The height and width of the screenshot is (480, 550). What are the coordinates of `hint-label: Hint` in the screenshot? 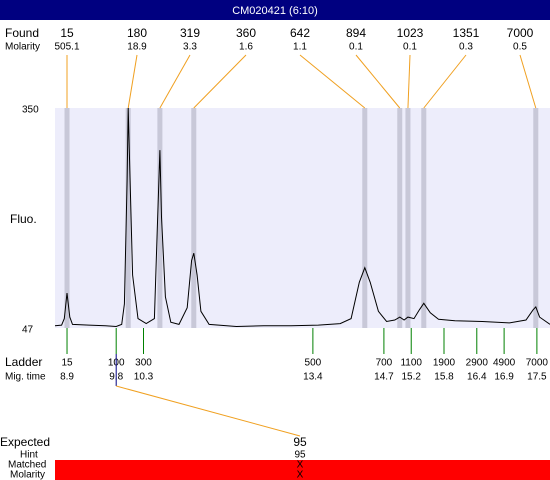 It's located at (29, 455).